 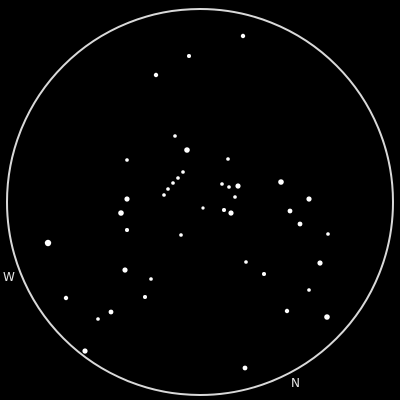 What do you see at coordinates (9, 277) in the screenshot?
I see `west-direction-label: W` at bounding box center [9, 277].